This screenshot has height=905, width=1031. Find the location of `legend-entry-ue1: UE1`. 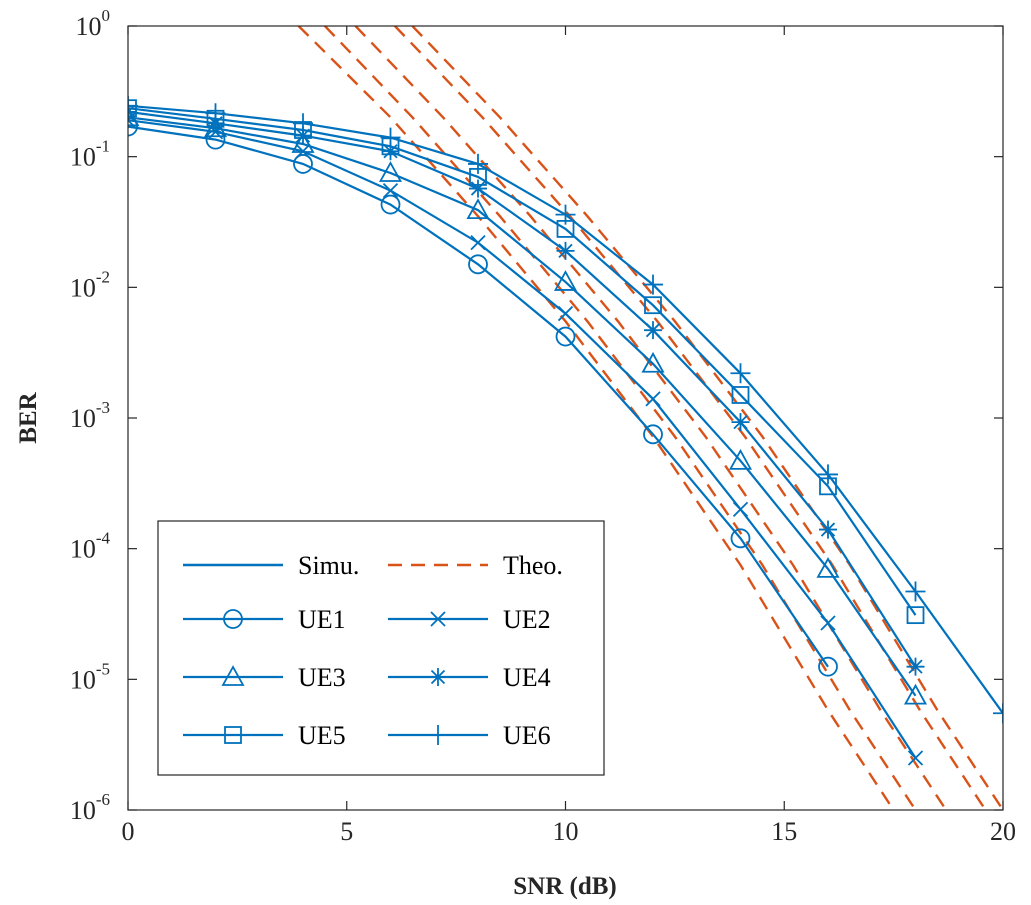

legend-entry-ue1: UE1 is located at coordinates (264, 619).